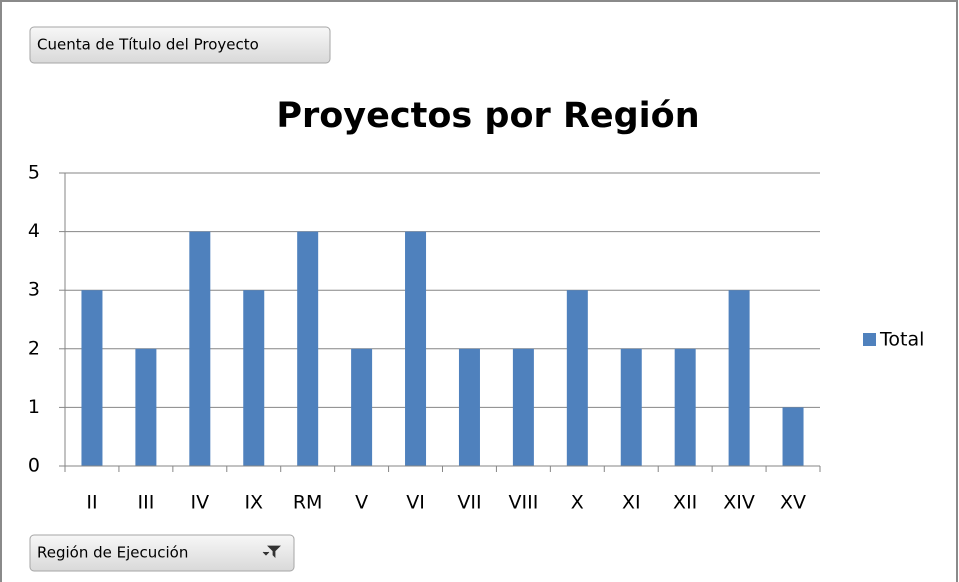 Image resolution: width=959 pixels, height=582 pixels. What do you see at coordinates (685, 503) in the screenshot?
I see `x-tick-label: XII` at bounding box center [685, 503].